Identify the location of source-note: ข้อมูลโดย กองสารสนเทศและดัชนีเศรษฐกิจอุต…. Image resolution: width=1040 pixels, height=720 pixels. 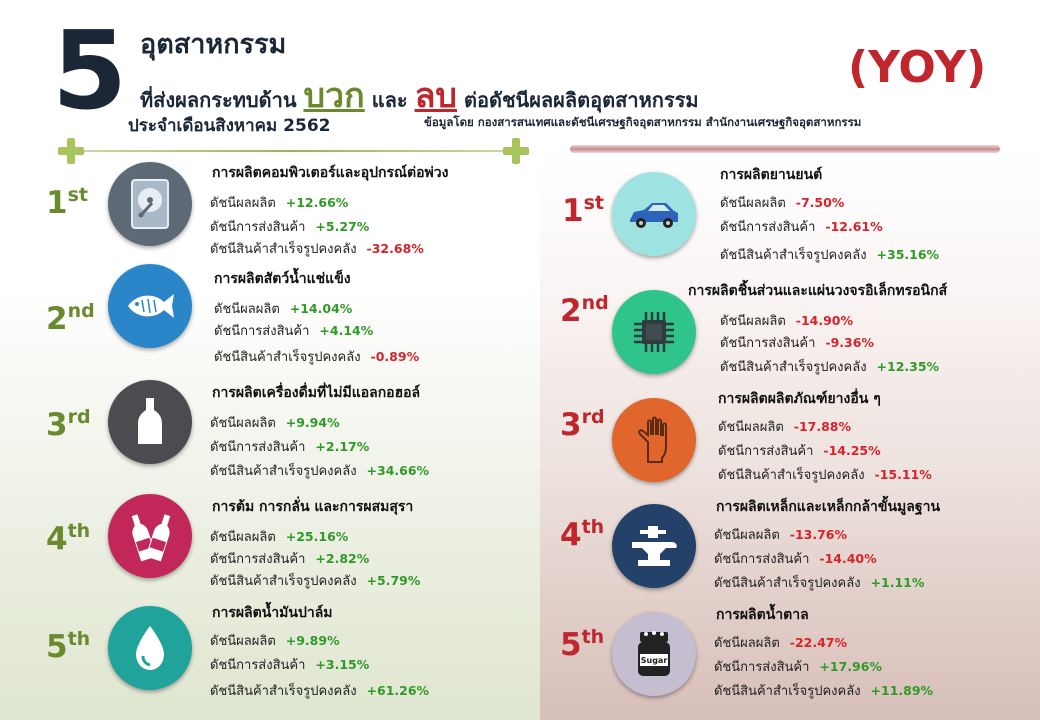
(643, 122).